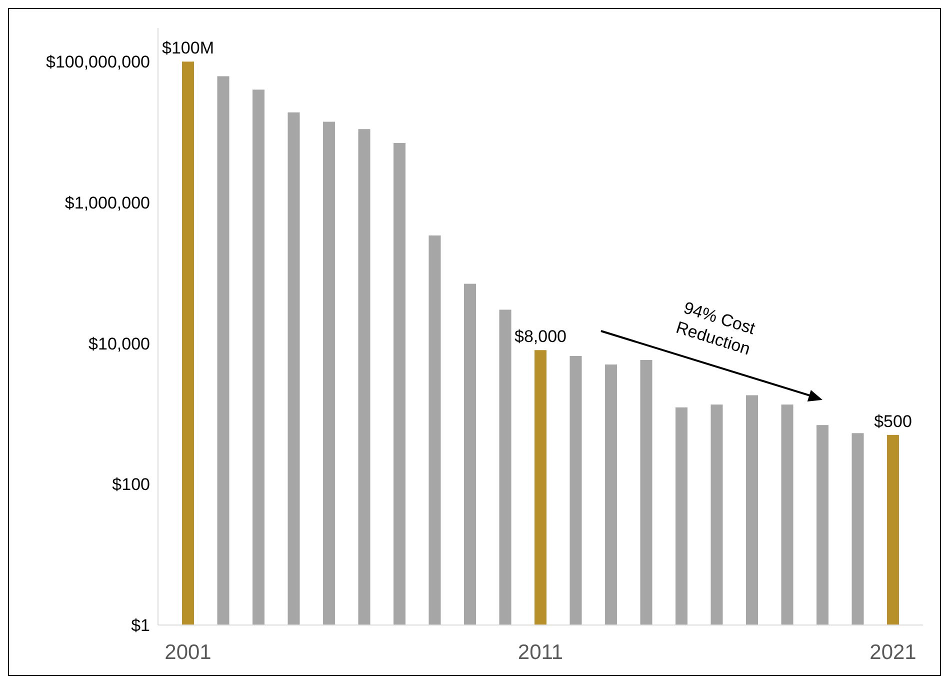 This screenshot has width=949, height=684. Describe the element at coordinates (541, 652) in the screenshot. I see `x-tick-label: 2011` at that location.